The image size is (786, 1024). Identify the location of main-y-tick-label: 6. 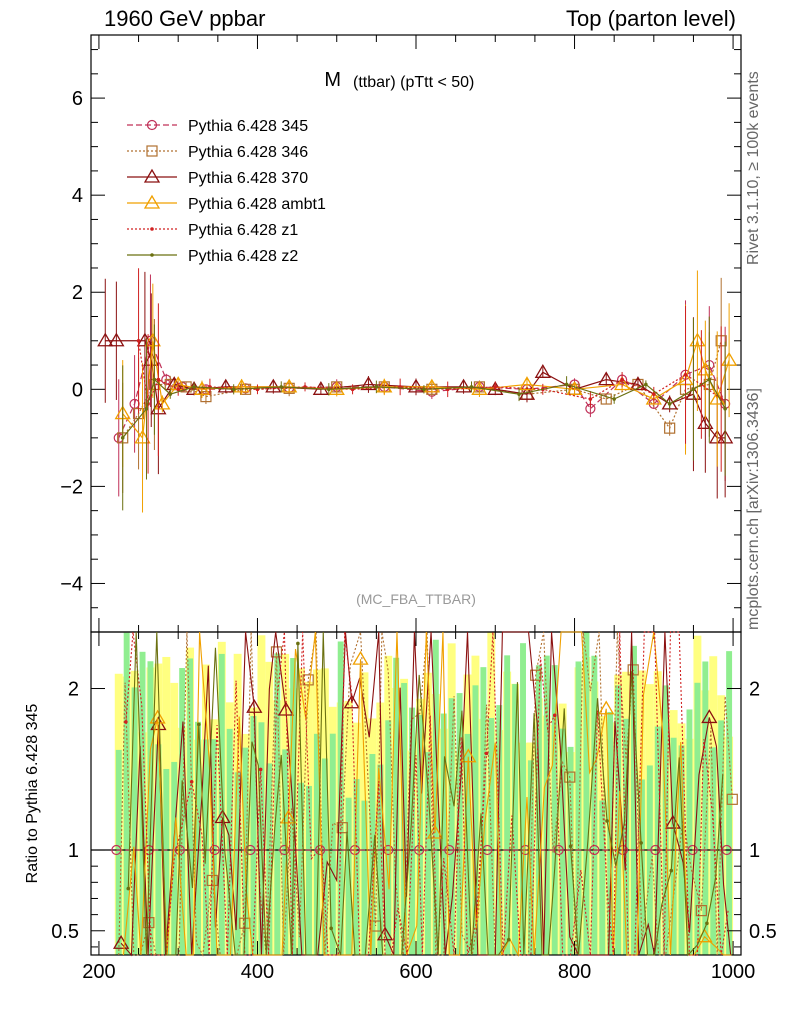
(77, 99).